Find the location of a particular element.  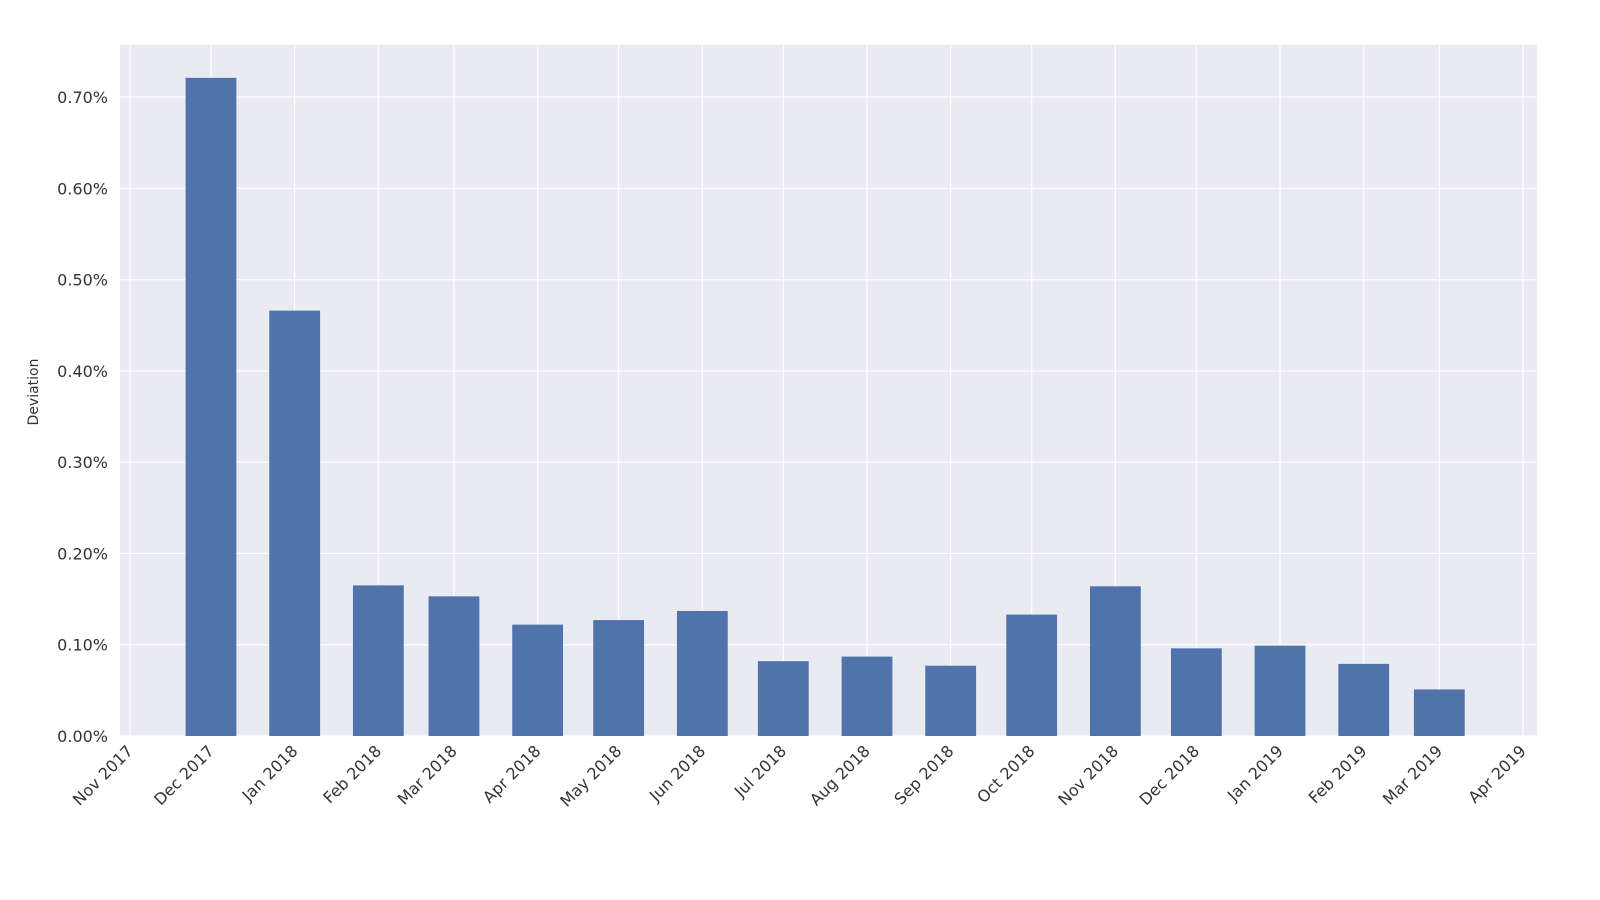

y-tick-label: 0.70% is located at coordinates (82, 97).